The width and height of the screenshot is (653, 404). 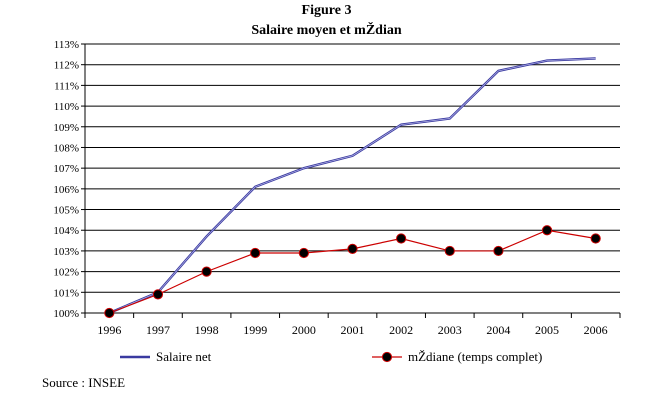 What do you see at coordinates (66, 66) in the screenshot?
I see `y-tick-label: 112%` at bounding box center [66, 66].